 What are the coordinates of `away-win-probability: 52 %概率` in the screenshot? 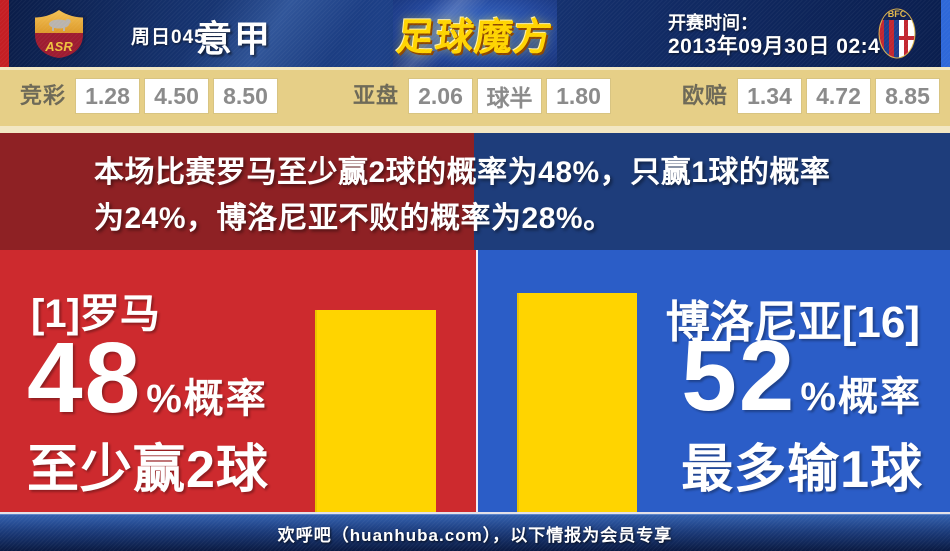 It's located at (801, 376).